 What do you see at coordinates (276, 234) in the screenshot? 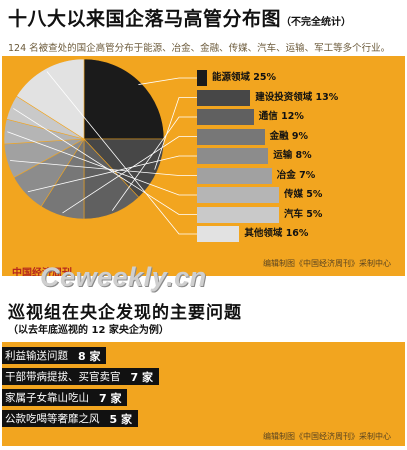
I see `legend-label: 其他领域 16%` at bounding box center [276, 234].